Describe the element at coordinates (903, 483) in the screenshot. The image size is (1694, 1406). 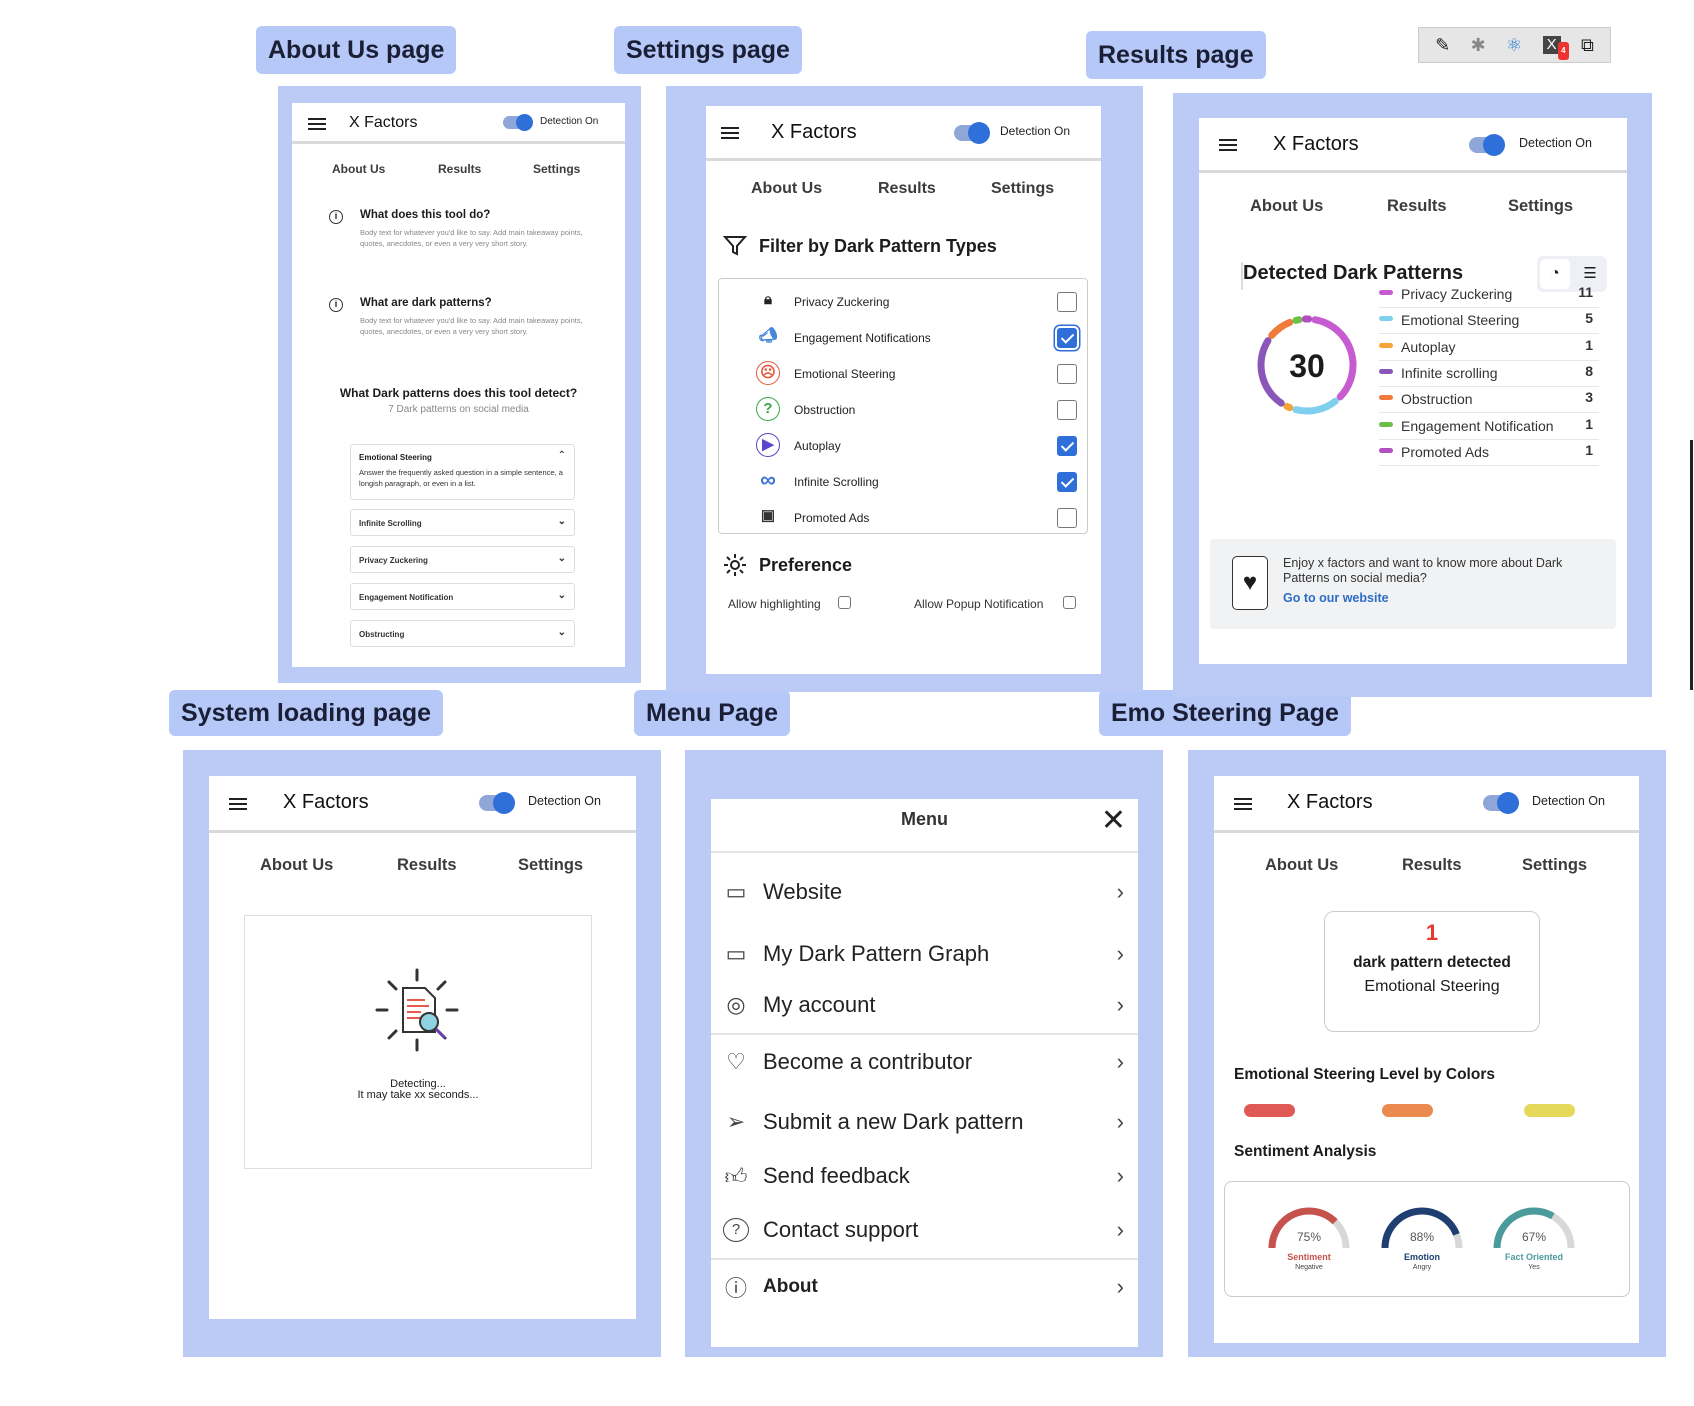
I see `filter-item: ∞ Infinite Scrolling` at that location.